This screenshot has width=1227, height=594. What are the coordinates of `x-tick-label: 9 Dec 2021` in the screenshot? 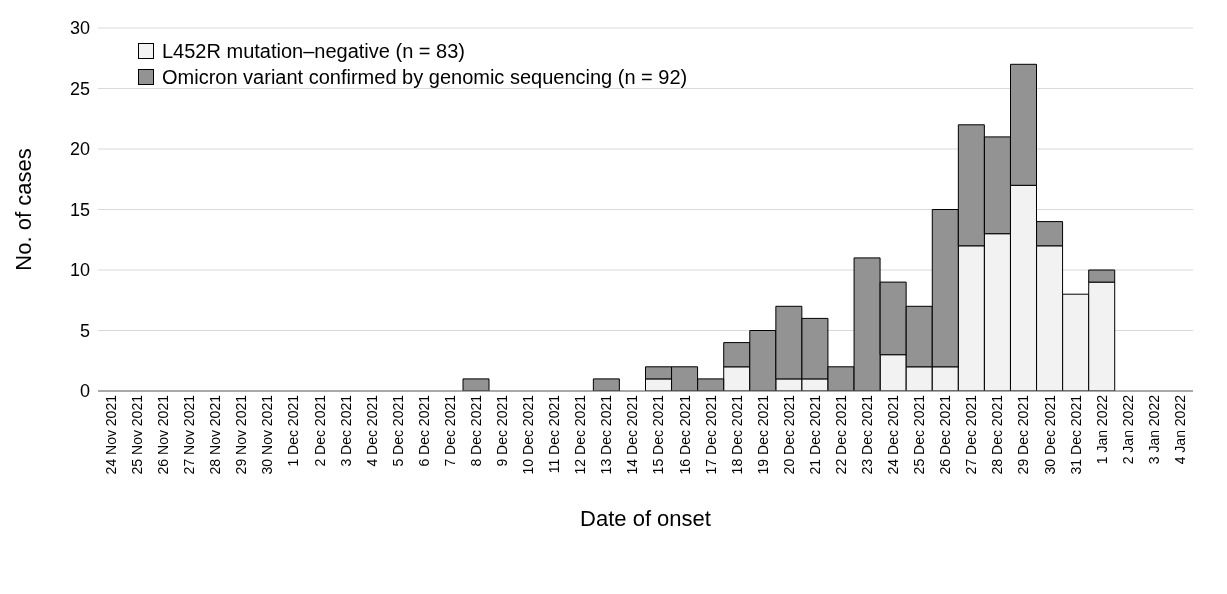 It's located at (502, 430).